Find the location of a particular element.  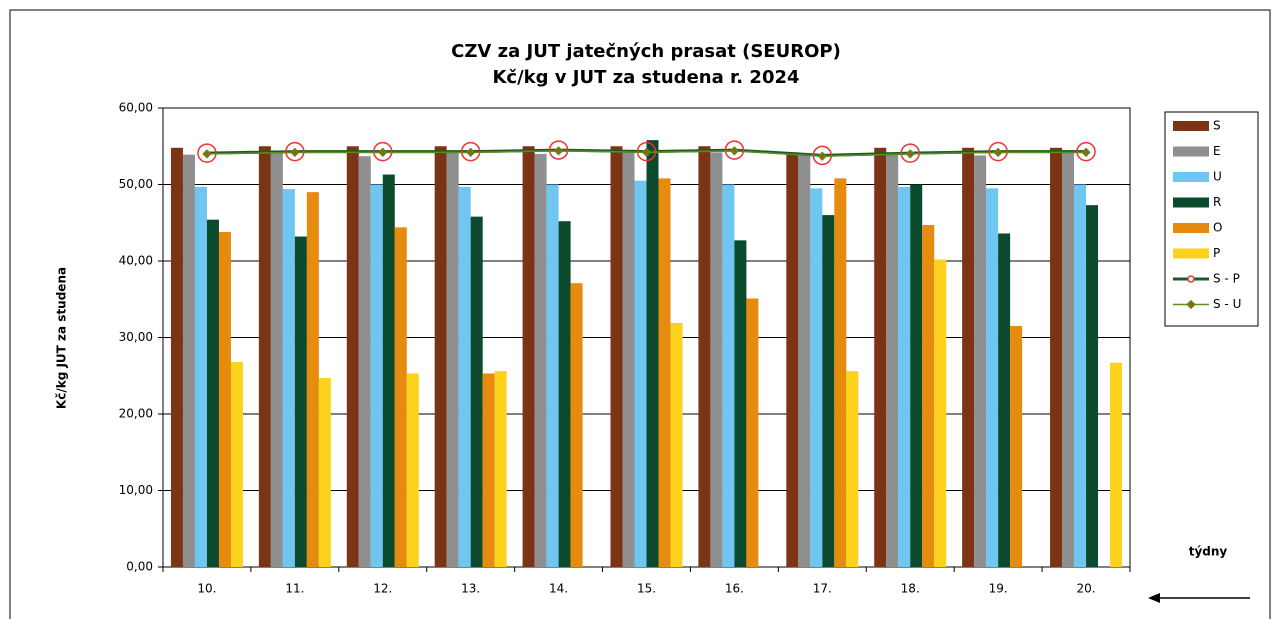

legend-label: O is located at coordinates (1217, 228).